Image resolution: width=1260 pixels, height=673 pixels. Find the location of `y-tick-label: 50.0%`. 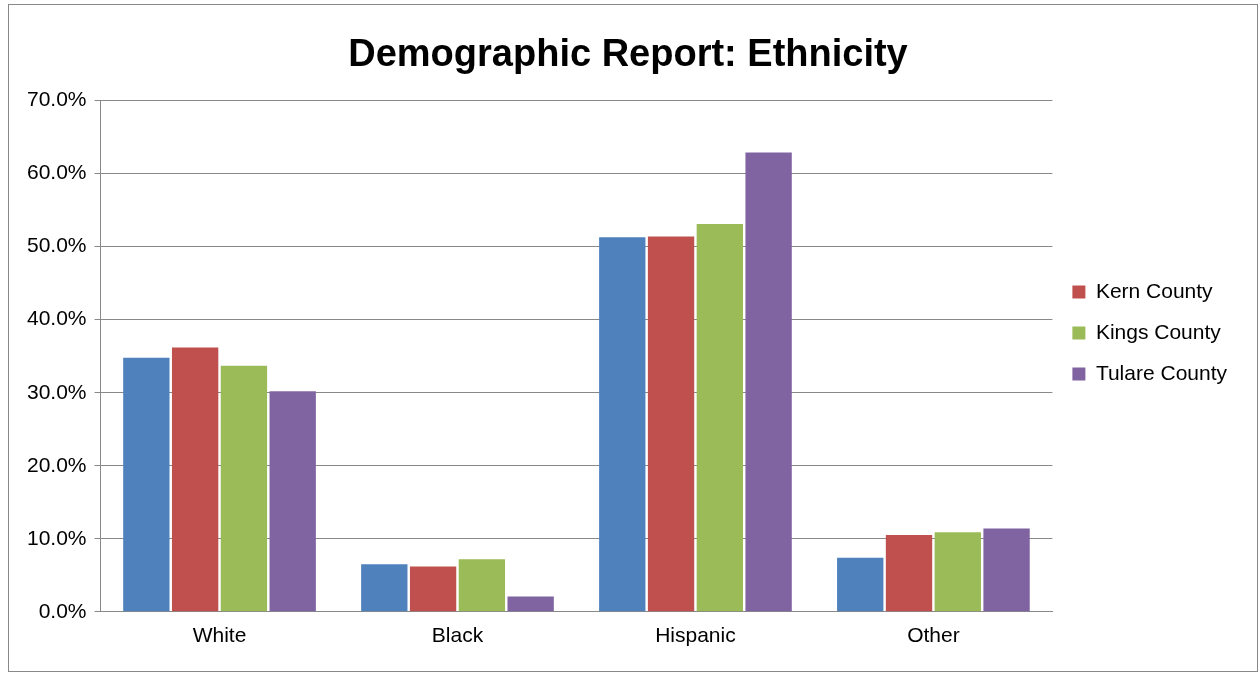

y-tick-label: 50.0% is located at coordinates (57, 245).